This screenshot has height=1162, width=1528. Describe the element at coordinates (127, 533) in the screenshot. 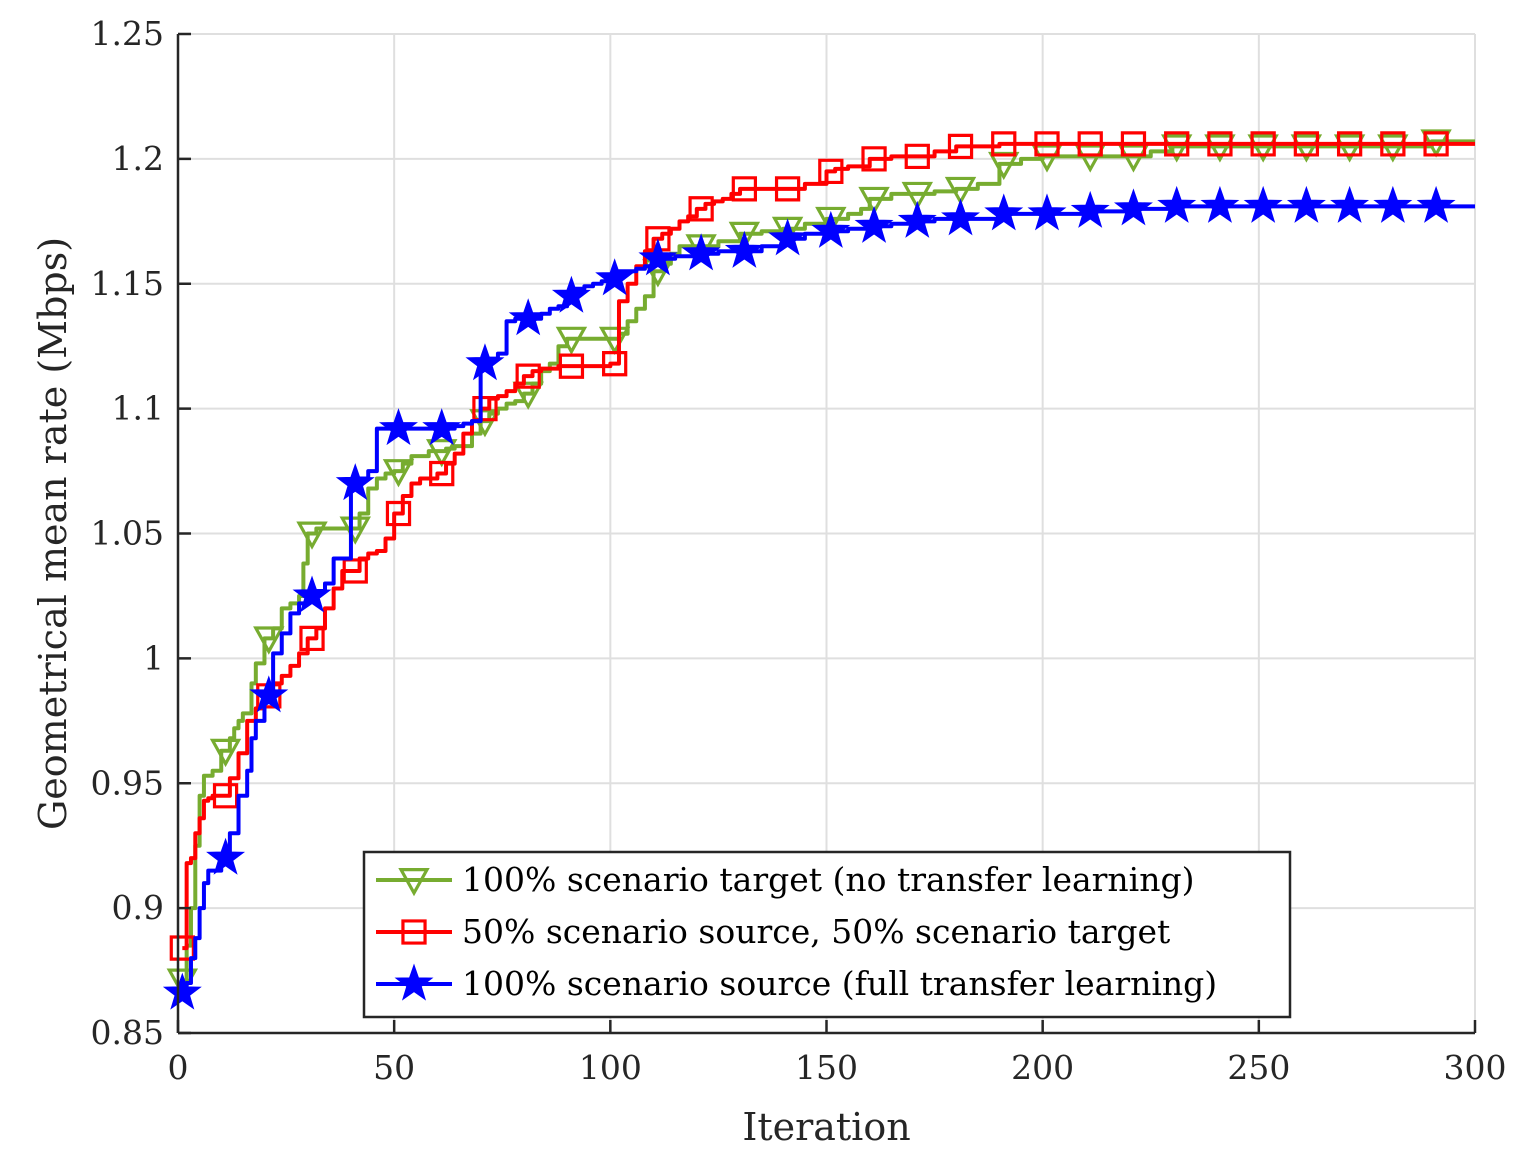

I see `y-tick-label: 1.05` at that location.